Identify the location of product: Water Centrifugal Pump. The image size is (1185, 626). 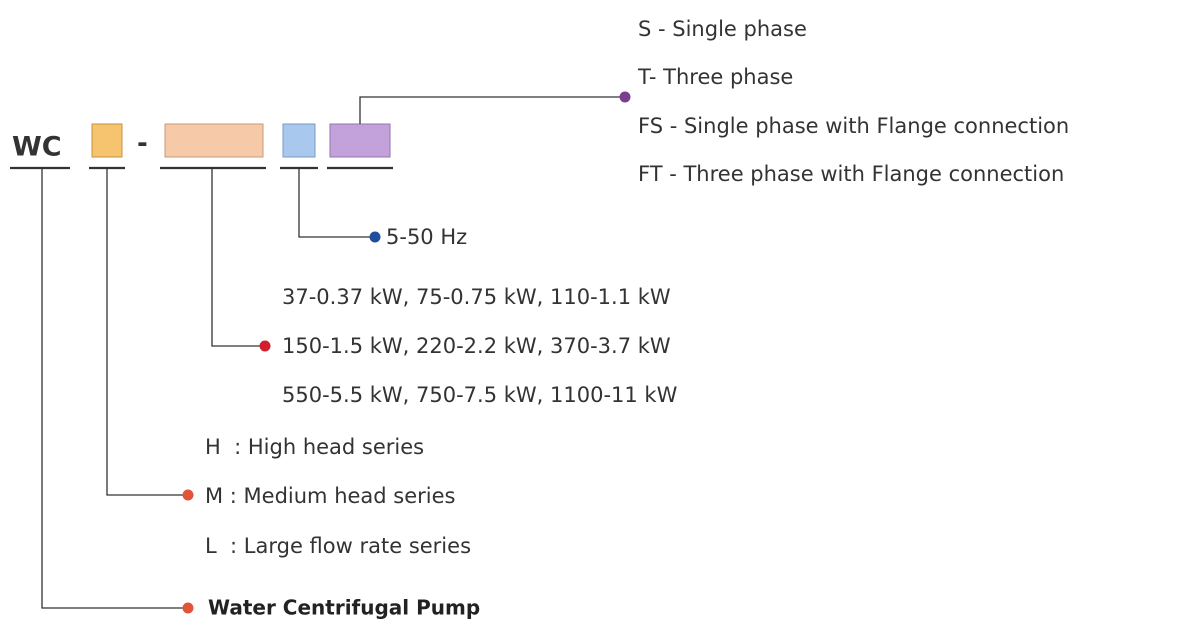
(344, 608).